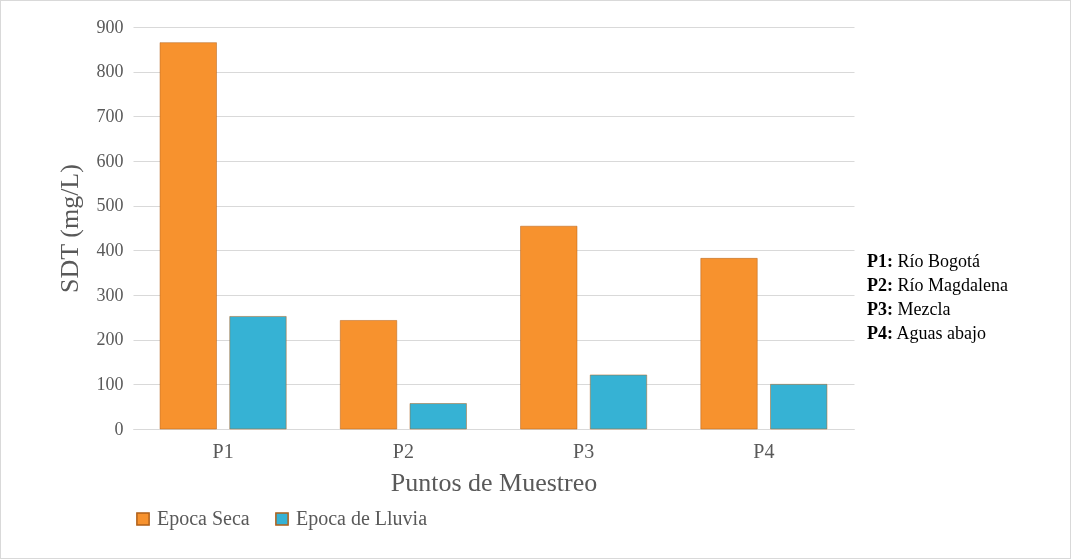 This screenshot has width=1071, height=559. Describe the element at coordinates (937, 285) in the screenshot. I see `text: P2: Río Magdalena` at that location.